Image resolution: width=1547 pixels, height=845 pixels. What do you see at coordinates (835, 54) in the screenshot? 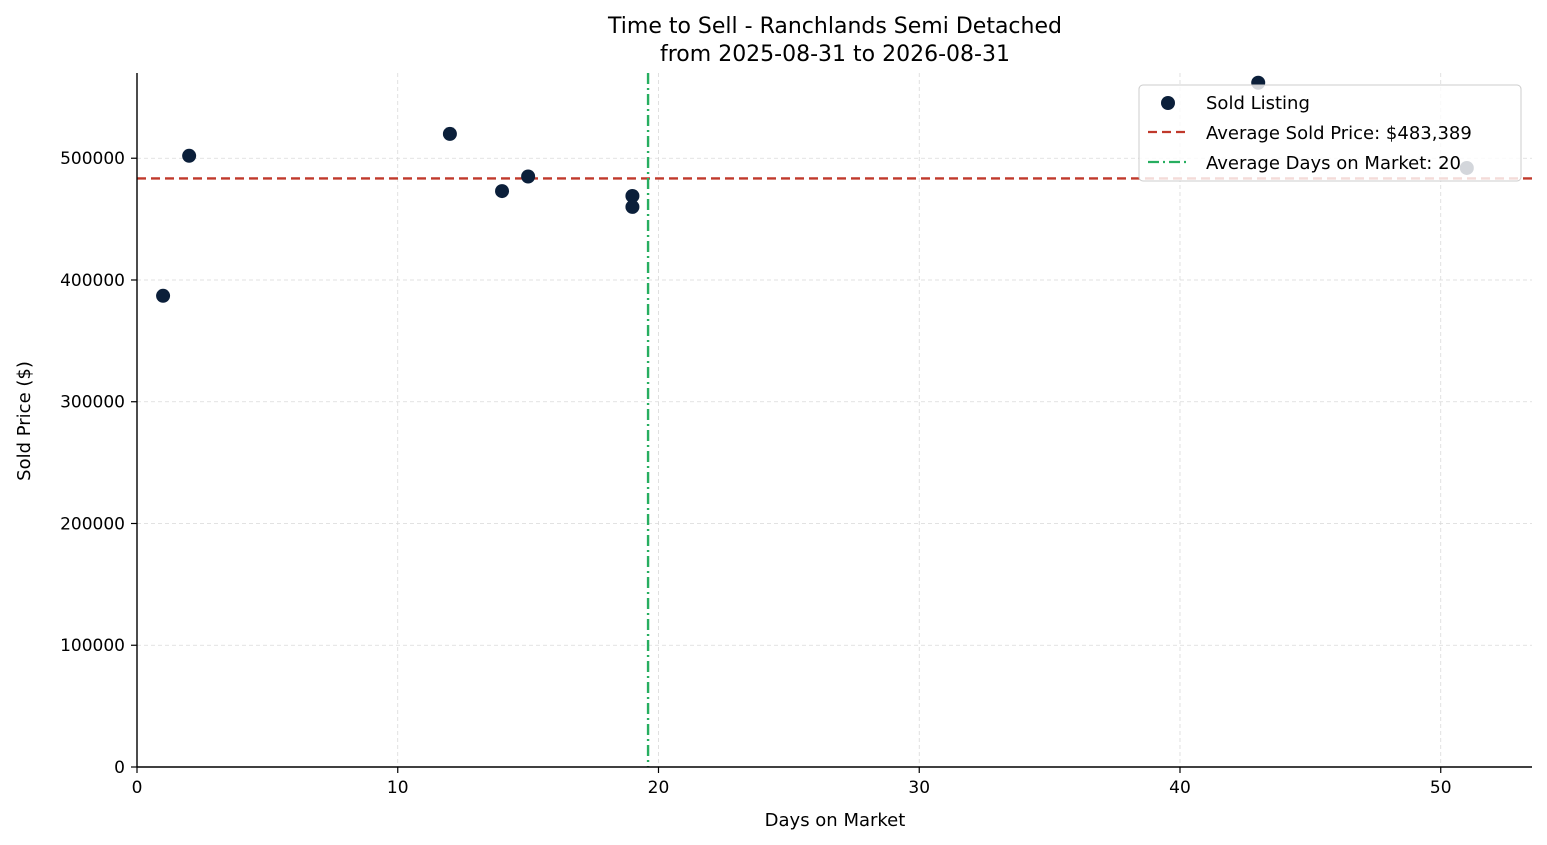
I see `chart-subtitle: from 2025-08-31 to 2026-08-31` at bounding box center [835, 54].